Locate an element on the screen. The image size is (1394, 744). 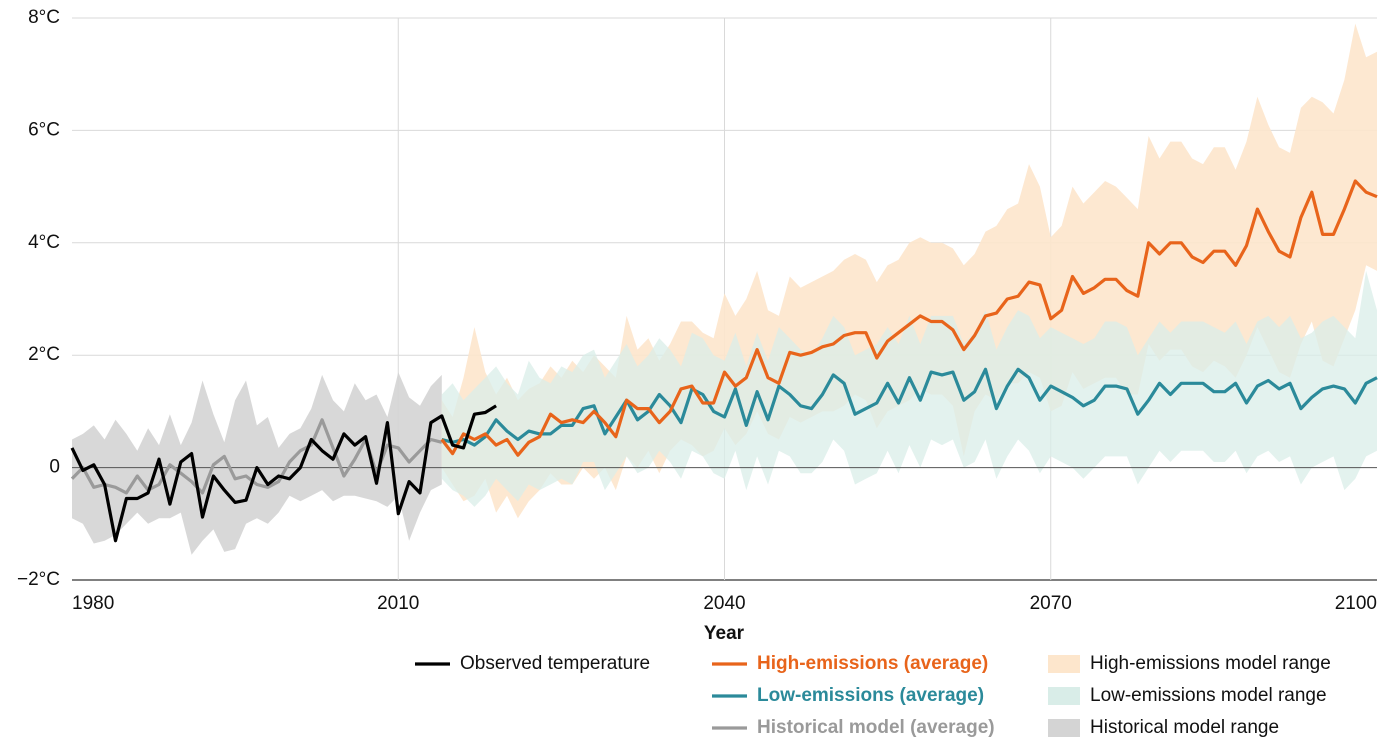
y-tick-label: 6°C is located at coordinates (44, 129).